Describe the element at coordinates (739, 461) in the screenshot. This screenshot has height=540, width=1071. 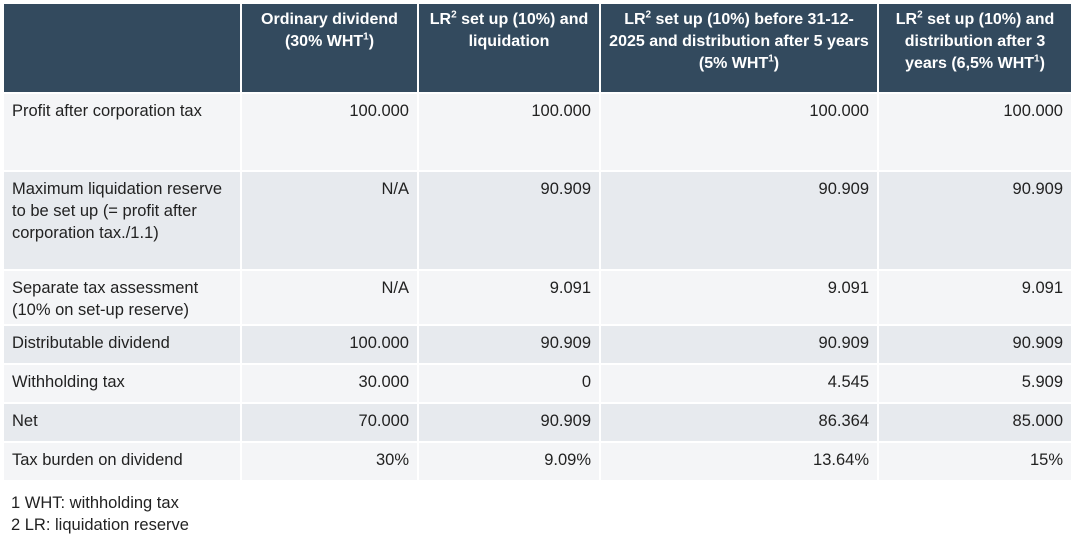
I see `value-cell: 13.64%` at that location.